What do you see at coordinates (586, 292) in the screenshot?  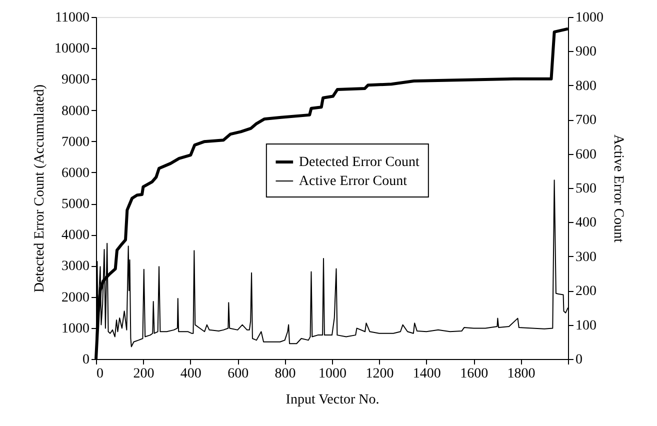 I see `y2-tick-label: 200` at bounding box center [586, 292].